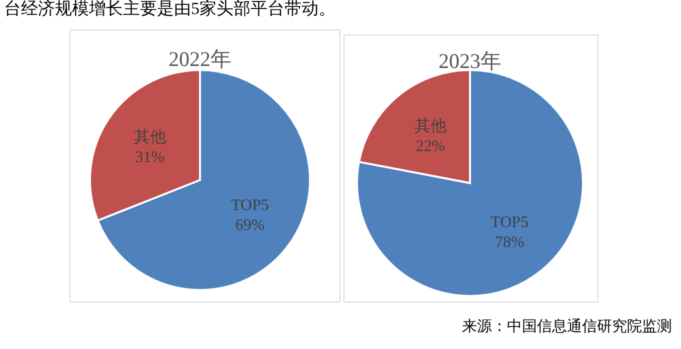  I want to click on chart-title: 2023年, so click(470, 61).